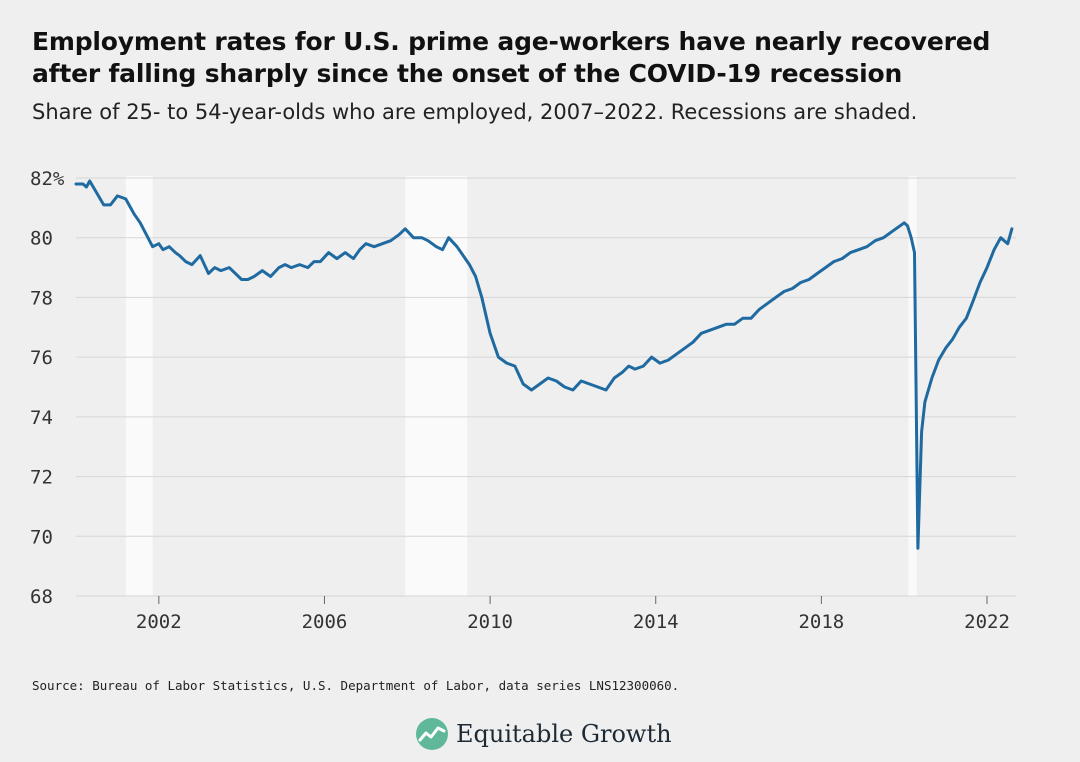 The image size is (1080, 762). Describe the element at coordinates (490, 622) in the screenshot. I see `x-tick-label-2010: 2010` at that location.